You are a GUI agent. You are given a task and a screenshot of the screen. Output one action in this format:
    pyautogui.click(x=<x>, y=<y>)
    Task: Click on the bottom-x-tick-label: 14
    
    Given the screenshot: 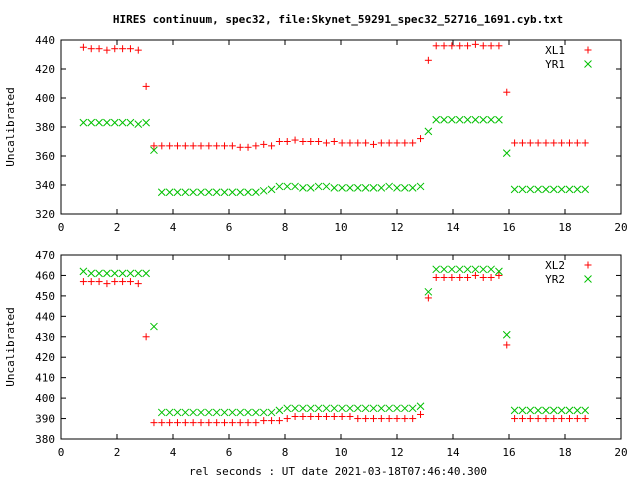 What is the action you would take?
    pyautogui.click(x=453, y=452)
    